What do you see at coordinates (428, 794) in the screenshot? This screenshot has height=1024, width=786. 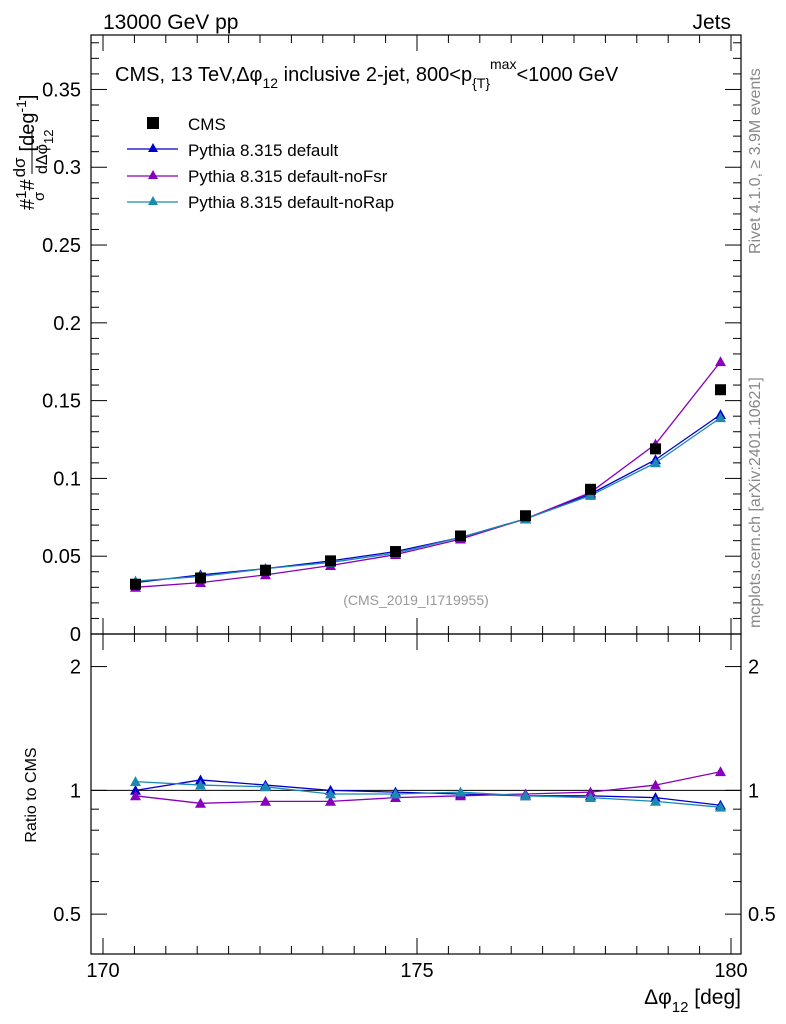 I see `ratio-line-pythia-8-315-default-norap` at bounding box center [428, 794].